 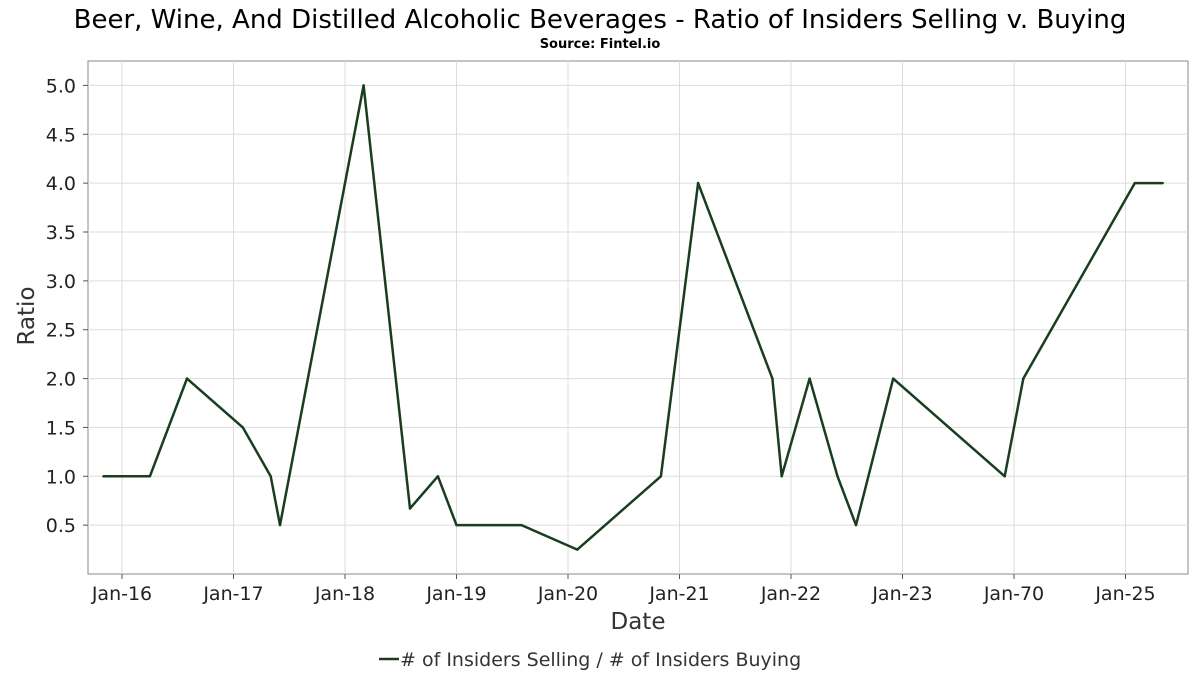 What do you see at coordinates (61, 184) in the screenshot?
I see `y-tick-label: 4.0` at bounding box center [61, 184].